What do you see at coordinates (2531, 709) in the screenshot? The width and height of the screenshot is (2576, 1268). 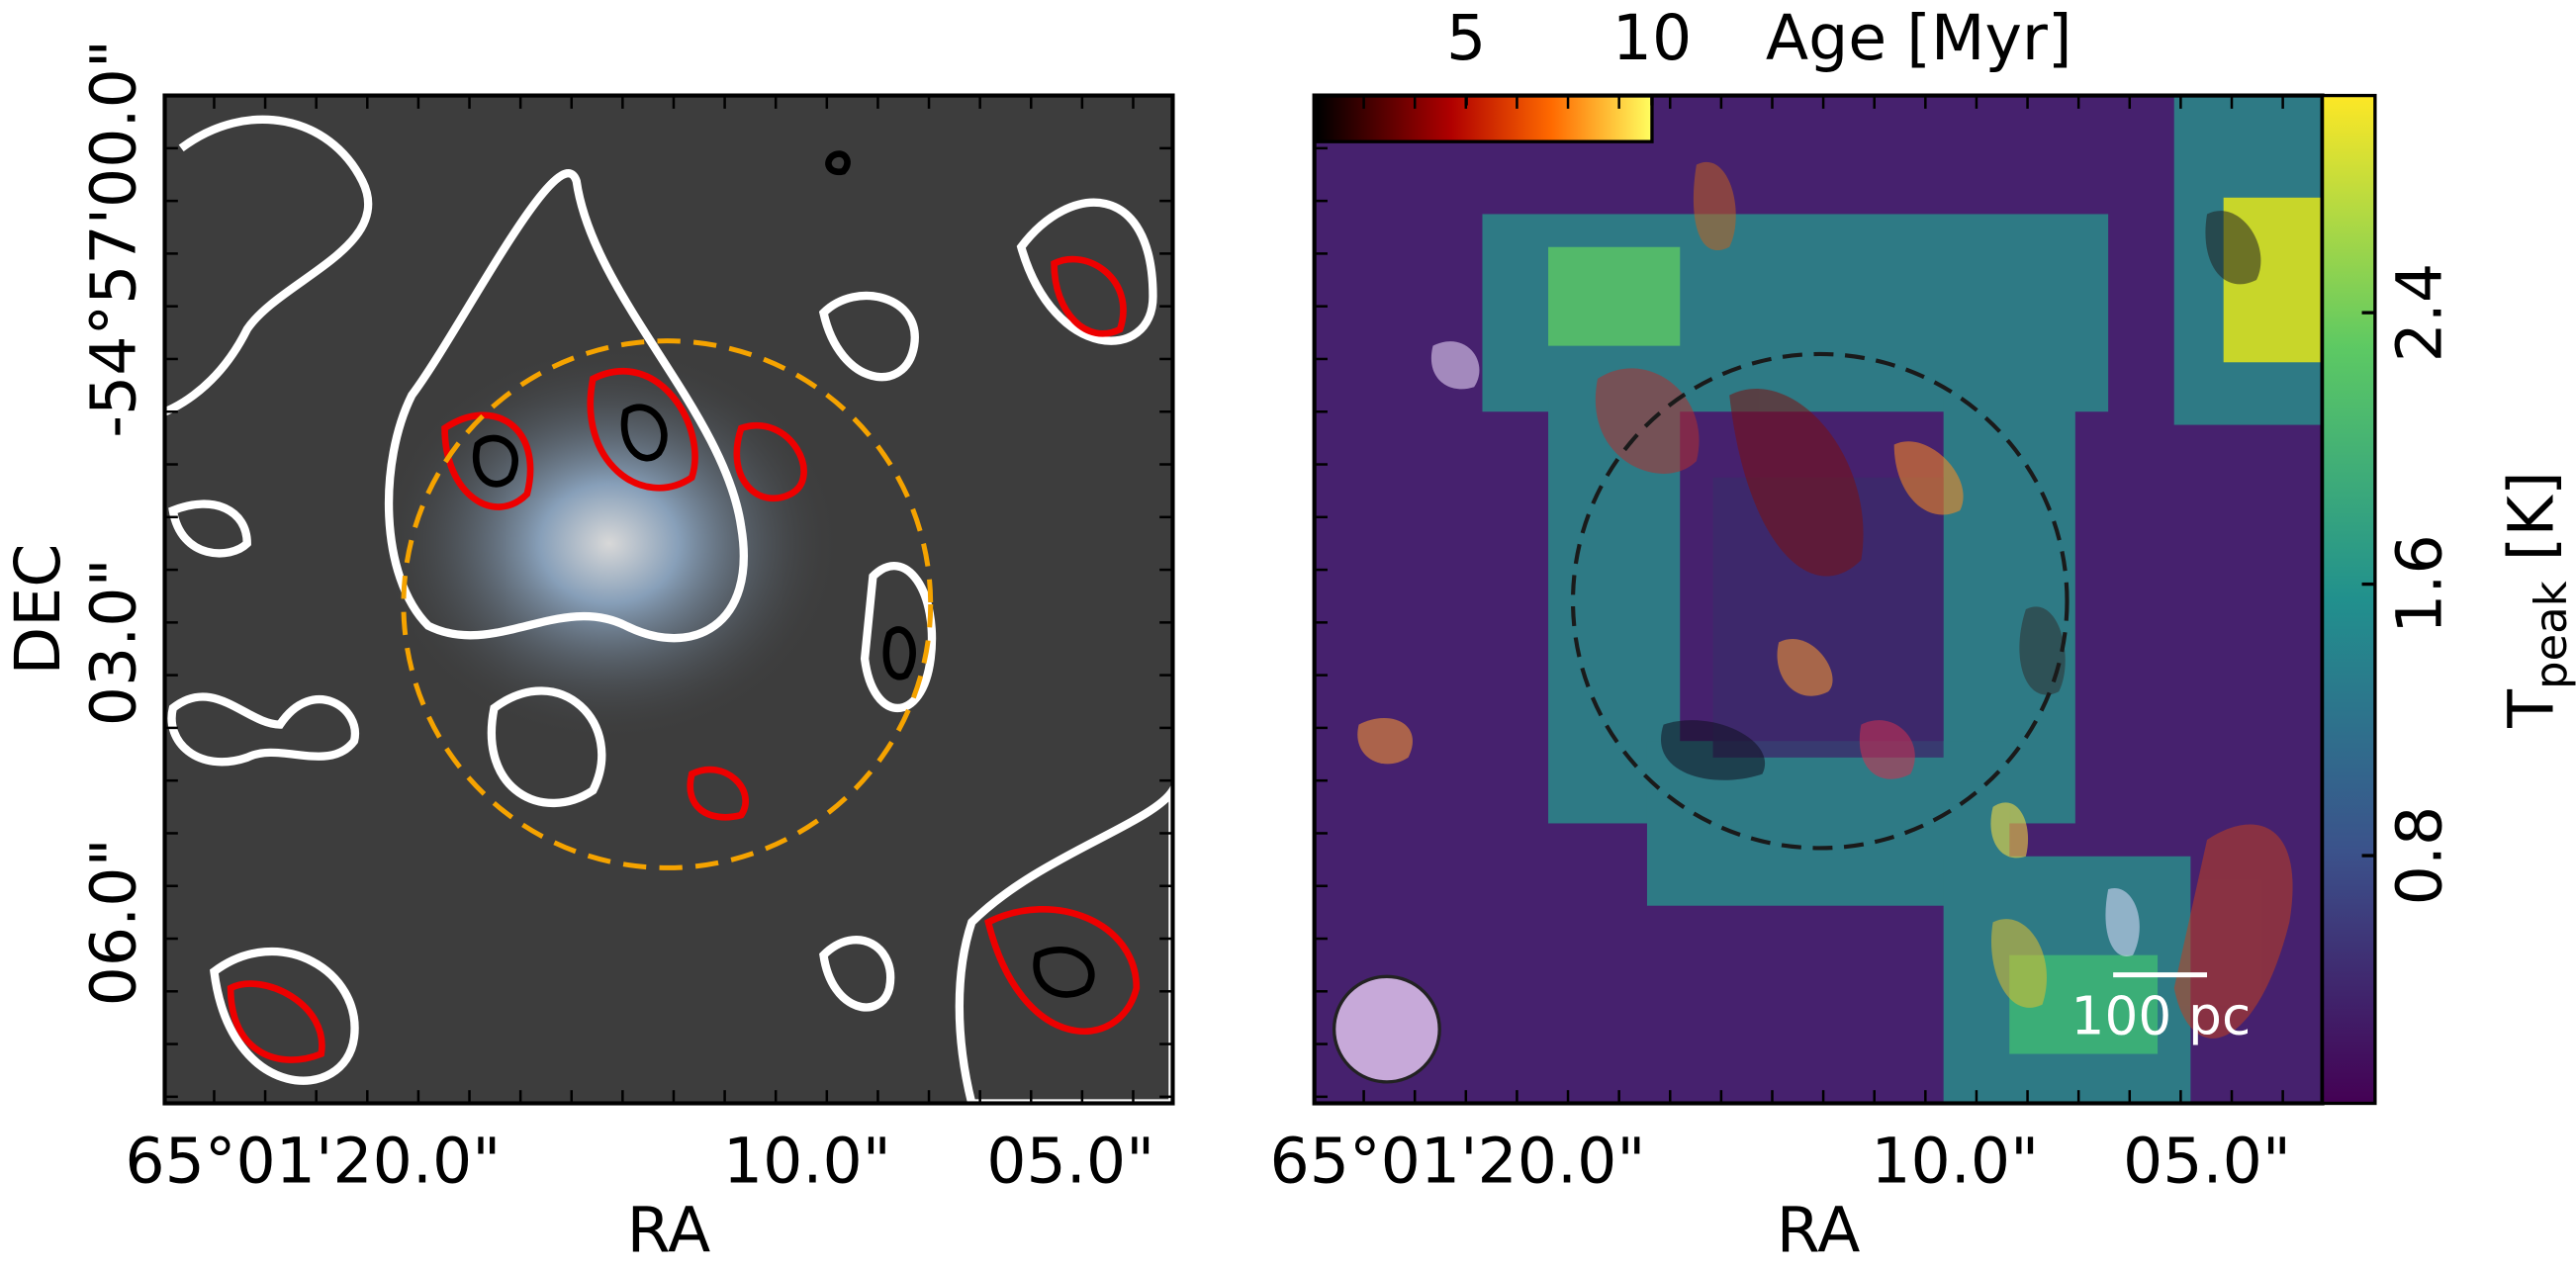 I see `colorbar-label-main: T` at bounding box center [2531, 709].